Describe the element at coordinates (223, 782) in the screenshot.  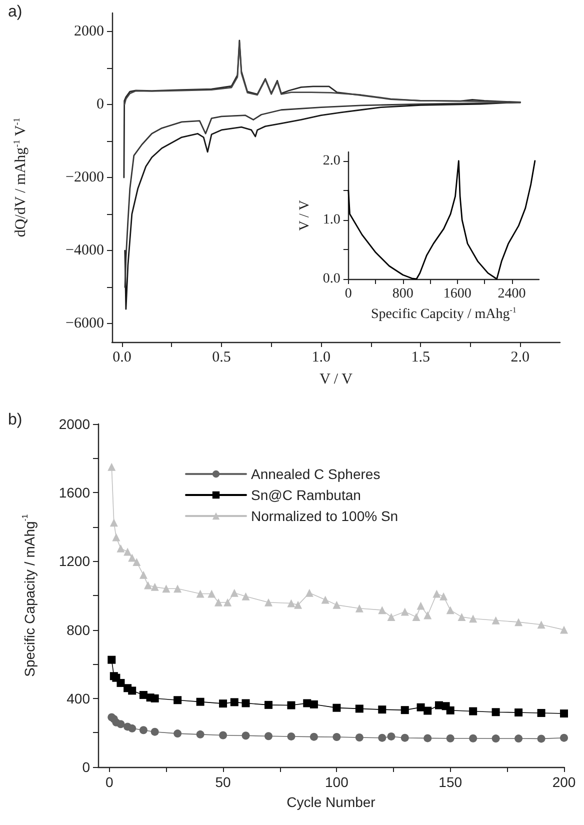
I see `x-tick-label: 50` at that location.